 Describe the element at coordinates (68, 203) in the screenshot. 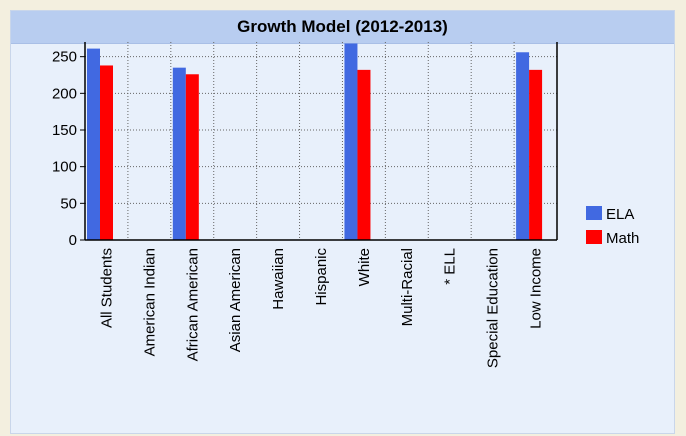

I see `y-tick-label: 50` at that location.